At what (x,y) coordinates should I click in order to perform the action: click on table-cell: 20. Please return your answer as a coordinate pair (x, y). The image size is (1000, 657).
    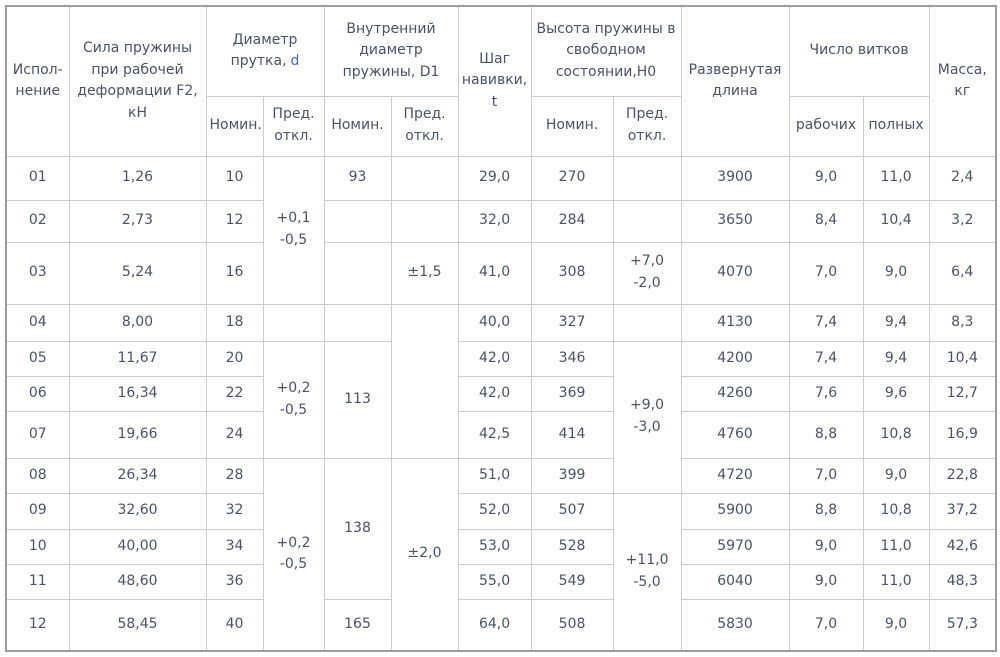
    Looking at the image, I should click on (234, 358).